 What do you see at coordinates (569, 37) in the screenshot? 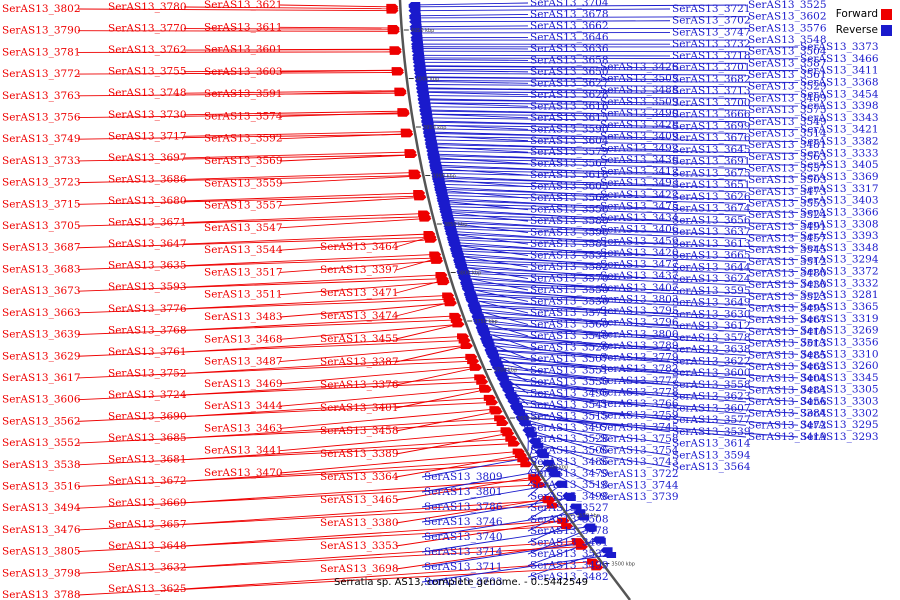
I see `gene-label: SerAS13_3646` at bounding box center [569, 37].